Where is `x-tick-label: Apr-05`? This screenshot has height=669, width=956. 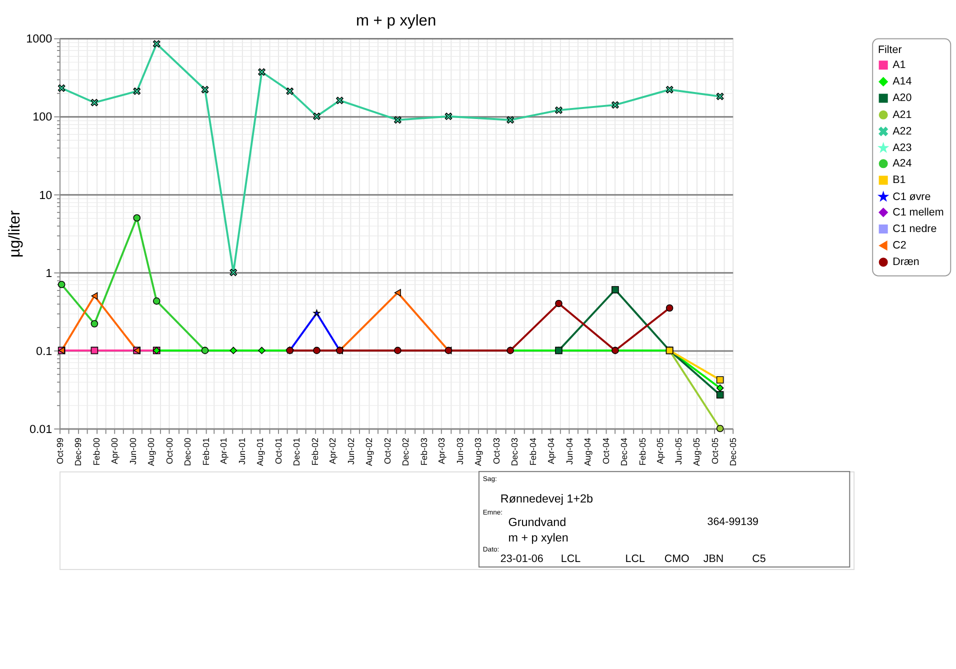
x-tick-label: Apr-05 is located at coordinates (660, 451).